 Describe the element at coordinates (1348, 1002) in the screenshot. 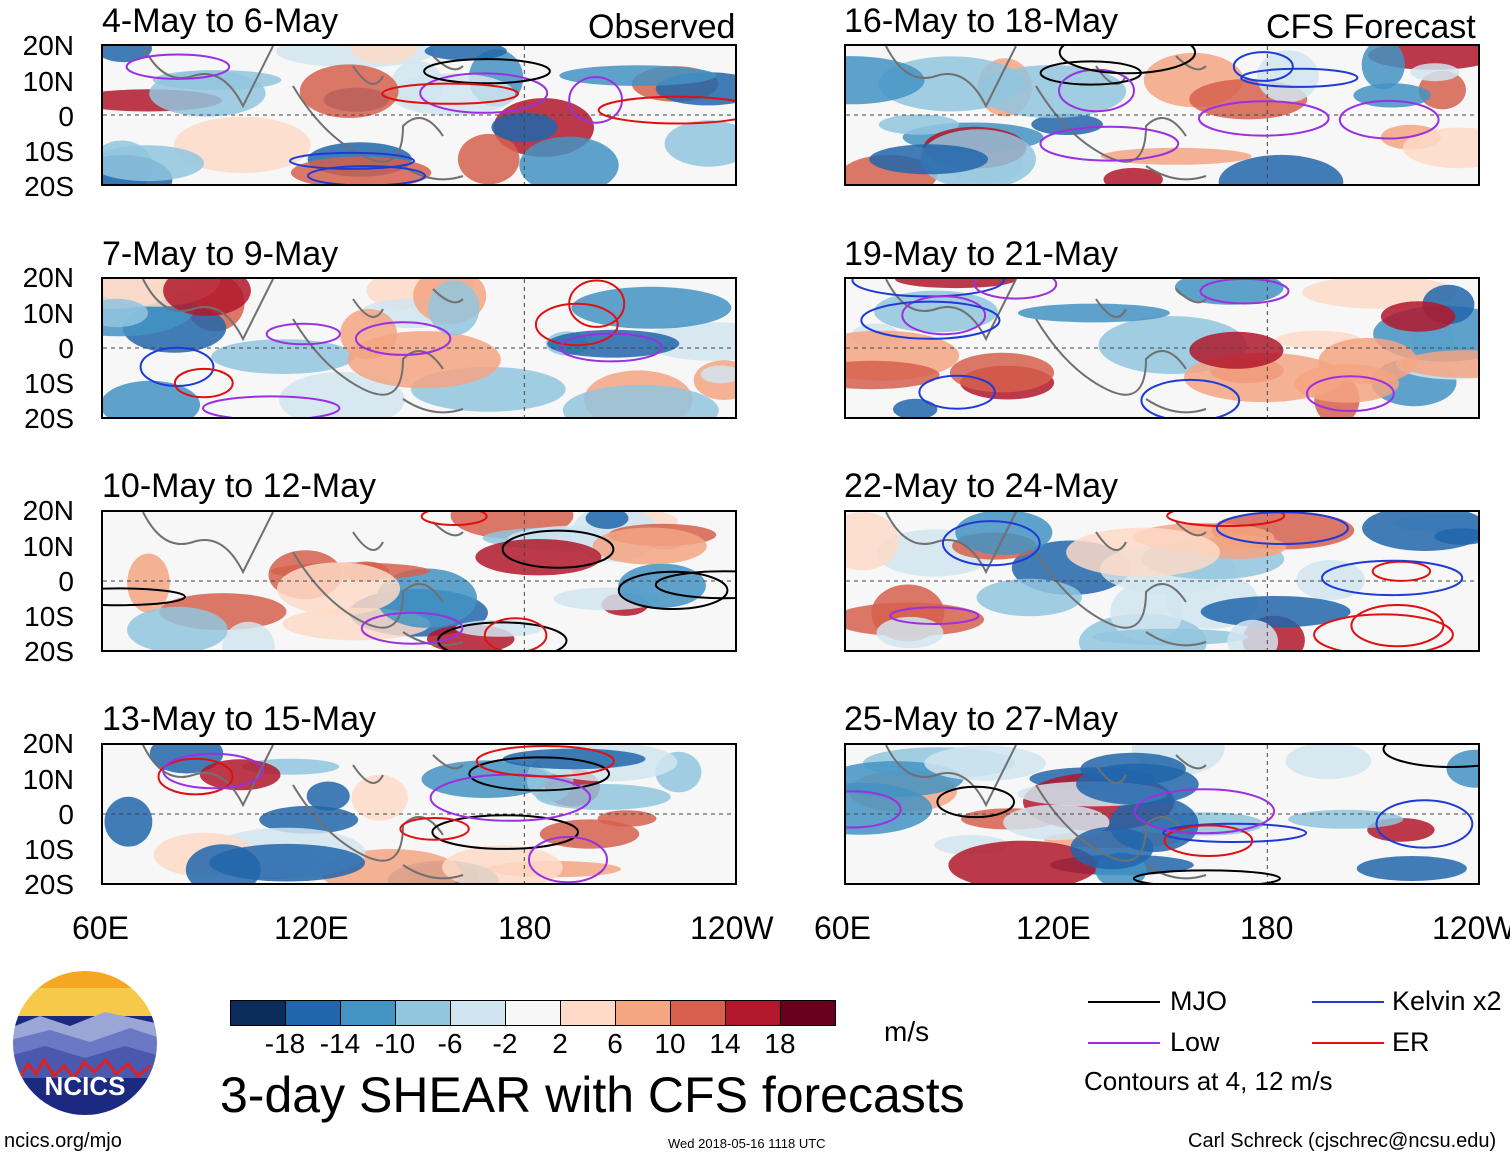

I see `legend-line-kelvin` at that location.